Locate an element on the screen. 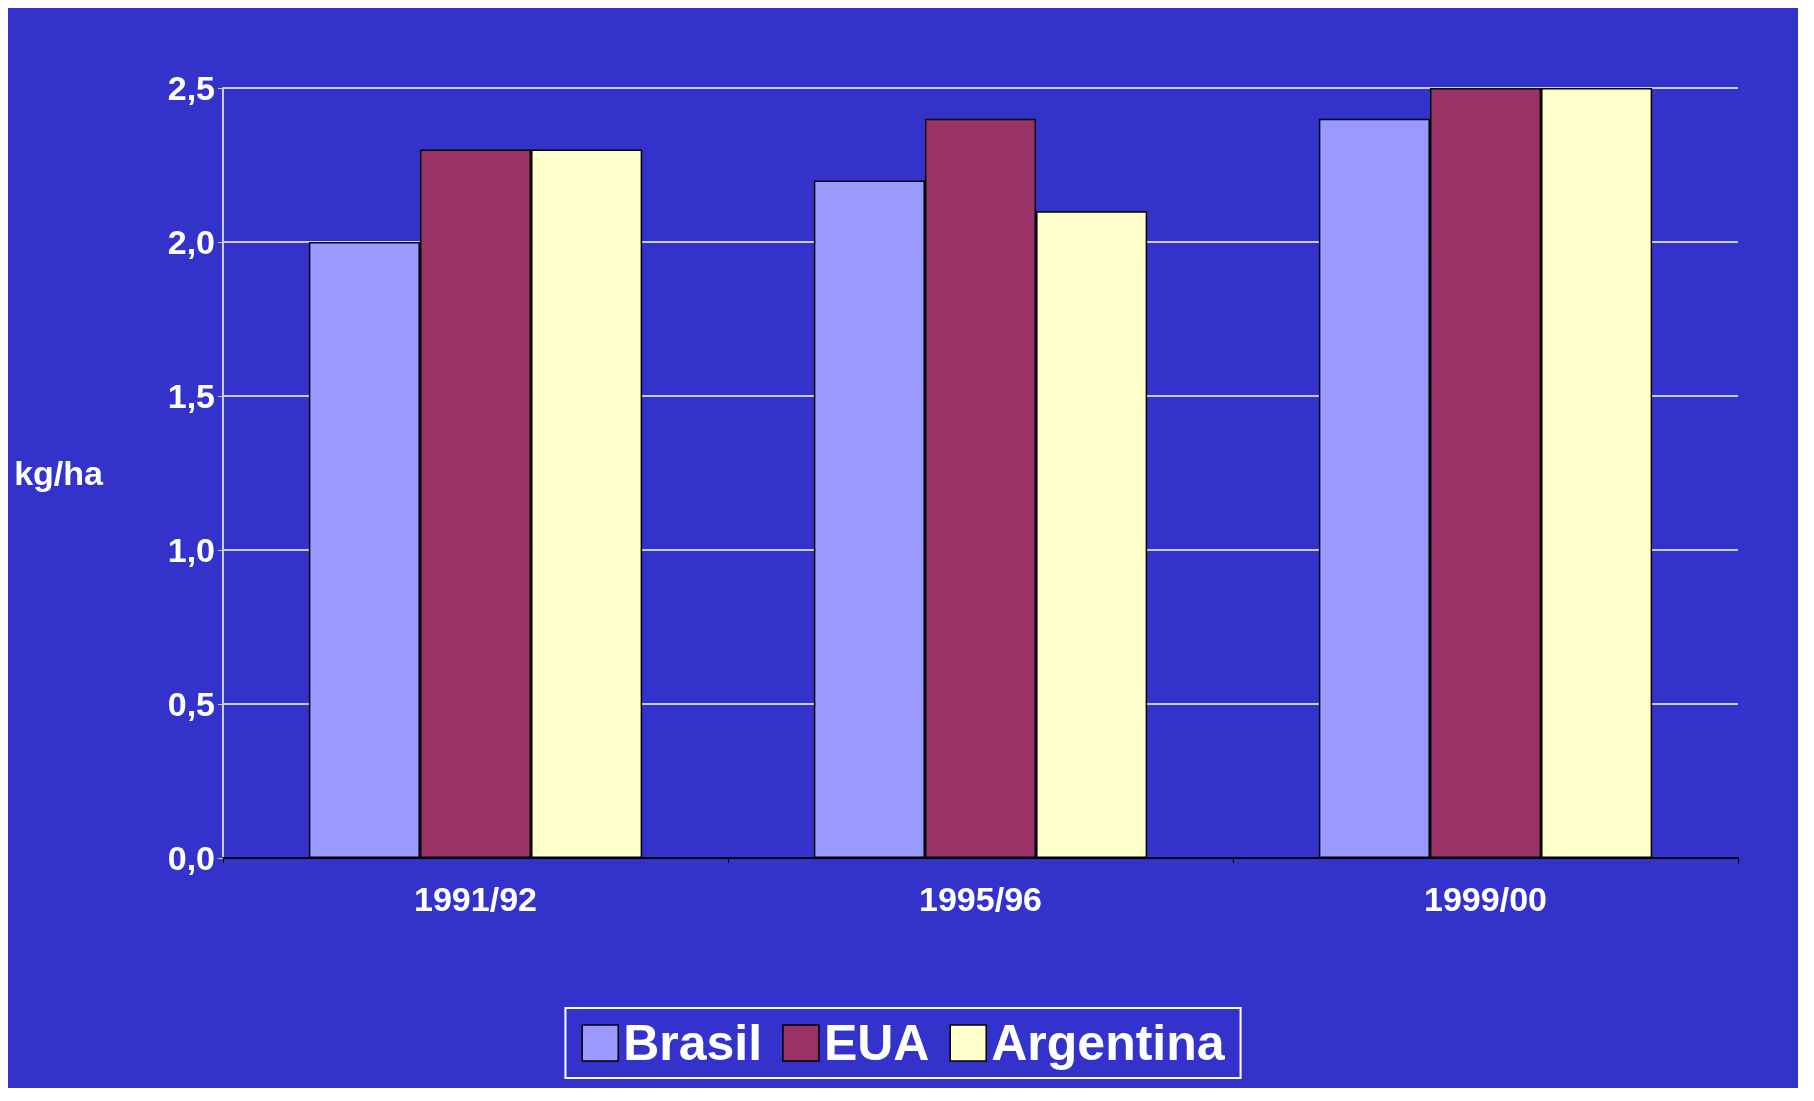 The image size is (1814, 1101). x-tick-label: 1991/92 is located at coordinates (475, 899).